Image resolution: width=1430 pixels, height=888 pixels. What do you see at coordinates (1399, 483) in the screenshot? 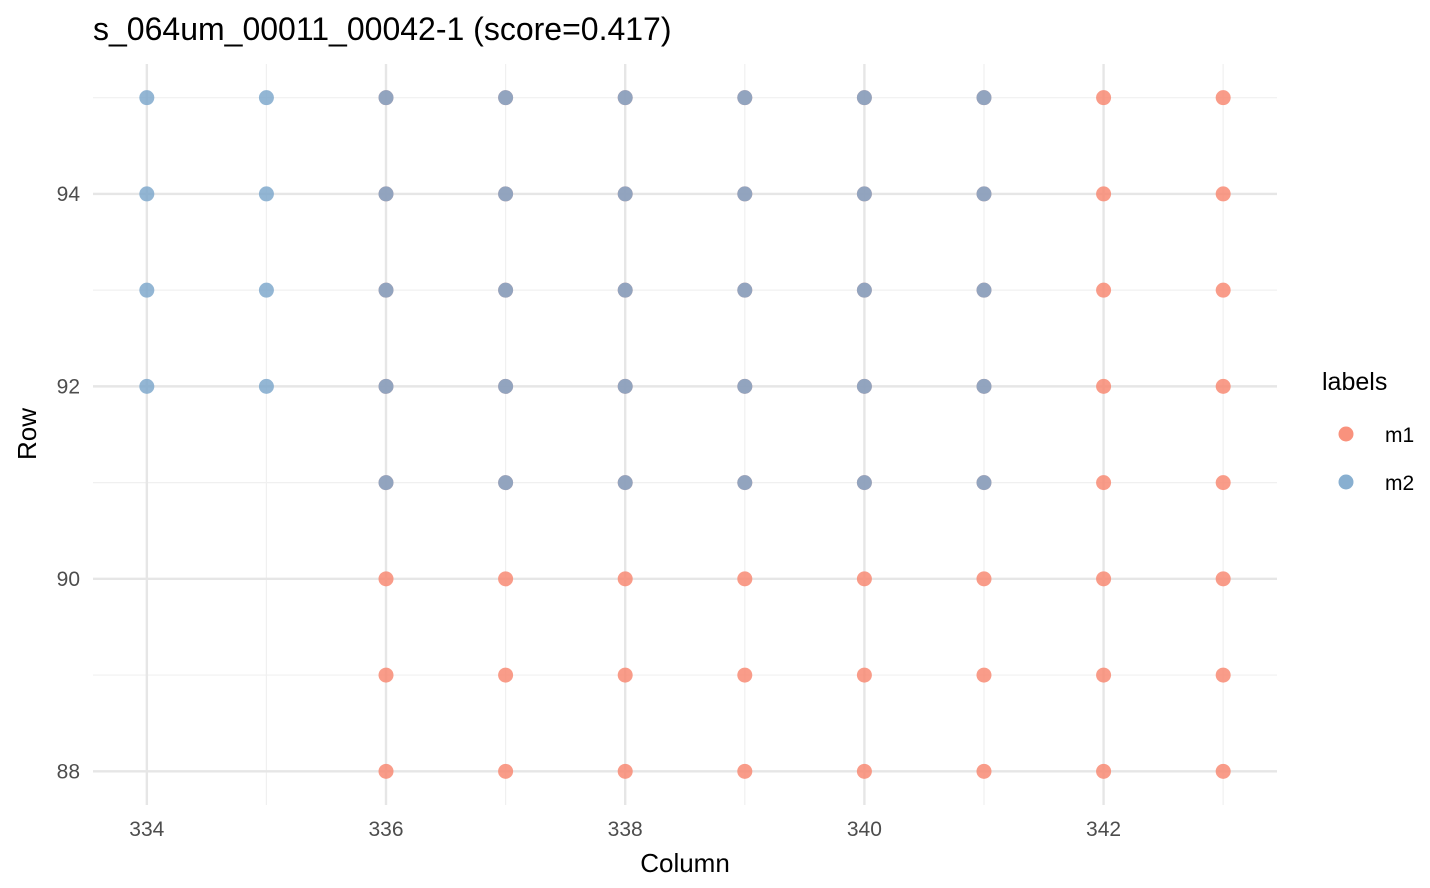
I see `legend-label-m2: m2` at bounding box center [1399, 483].